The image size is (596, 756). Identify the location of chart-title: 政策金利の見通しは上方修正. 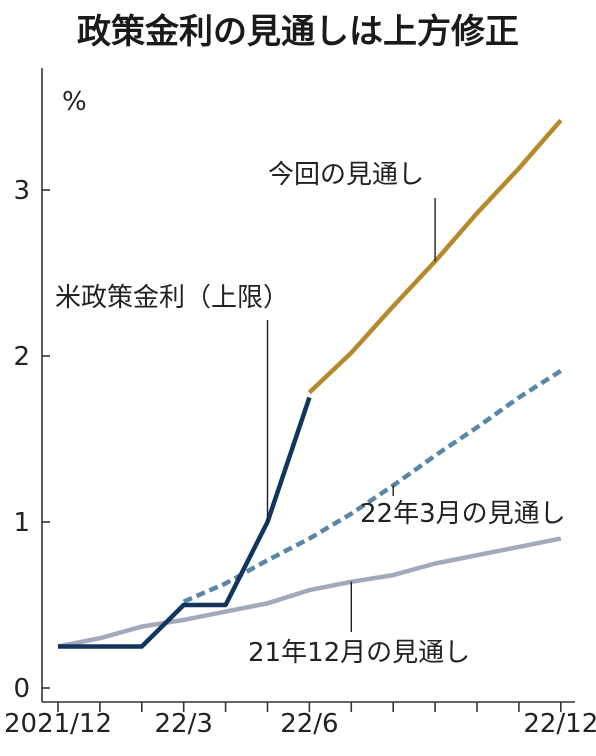
(298, 32).